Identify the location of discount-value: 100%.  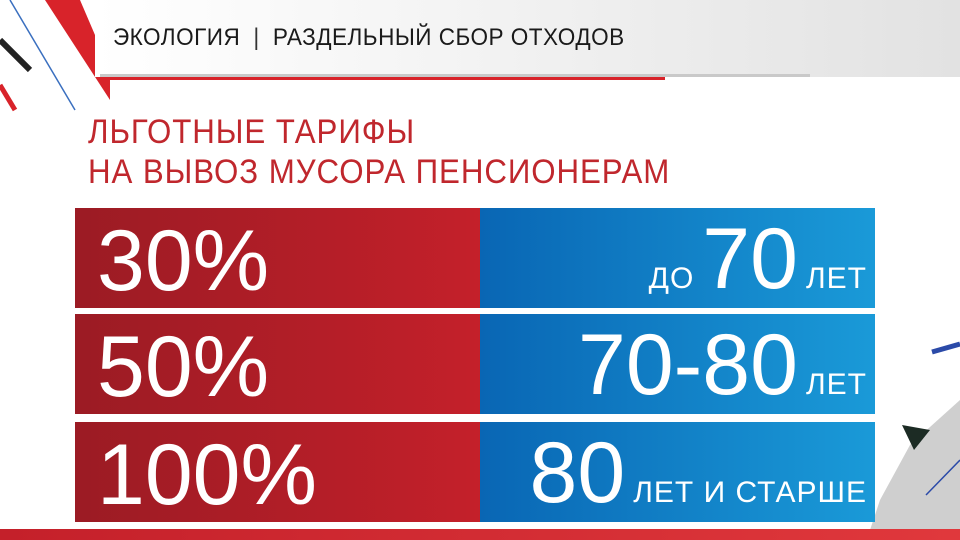
(207, 475).